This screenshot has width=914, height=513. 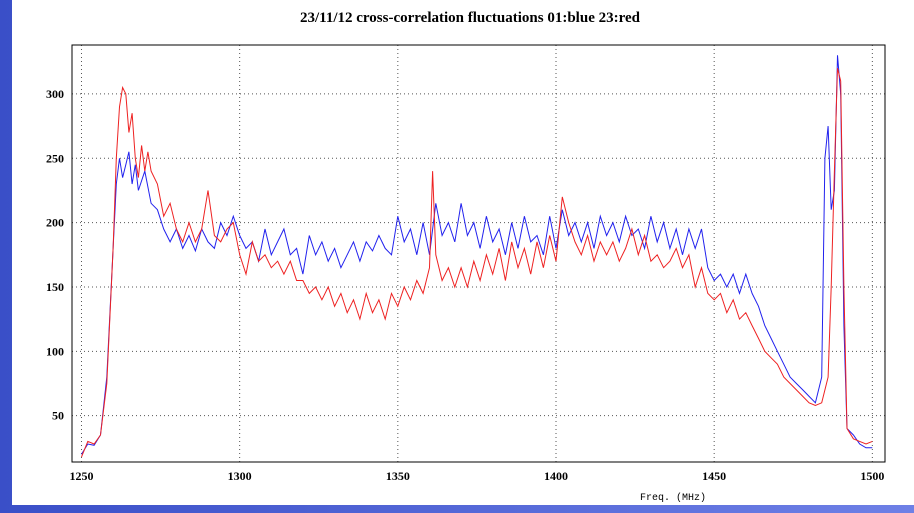 What do you see at coordinates (55, 351) in the screenshot?
I see `y-tick-label: 100` at bounding box center [55, 351].